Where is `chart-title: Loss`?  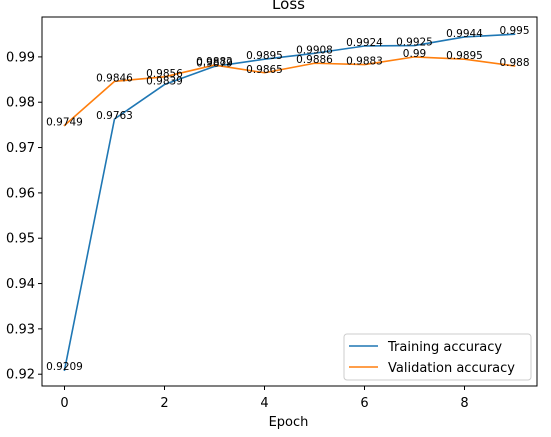 chart-title: Loss is located at coordinates (288, 6).